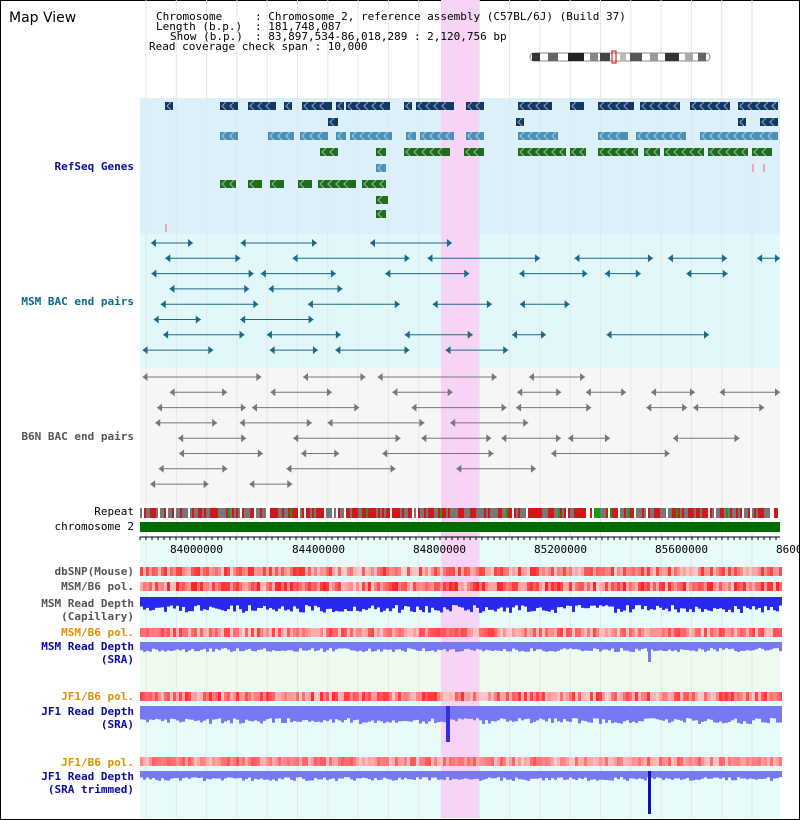 The width and height of the screenshot is (800, 820). I want to click on msm-b6-pol-sra-label: MSM/B6 pol., so click(97, 632).